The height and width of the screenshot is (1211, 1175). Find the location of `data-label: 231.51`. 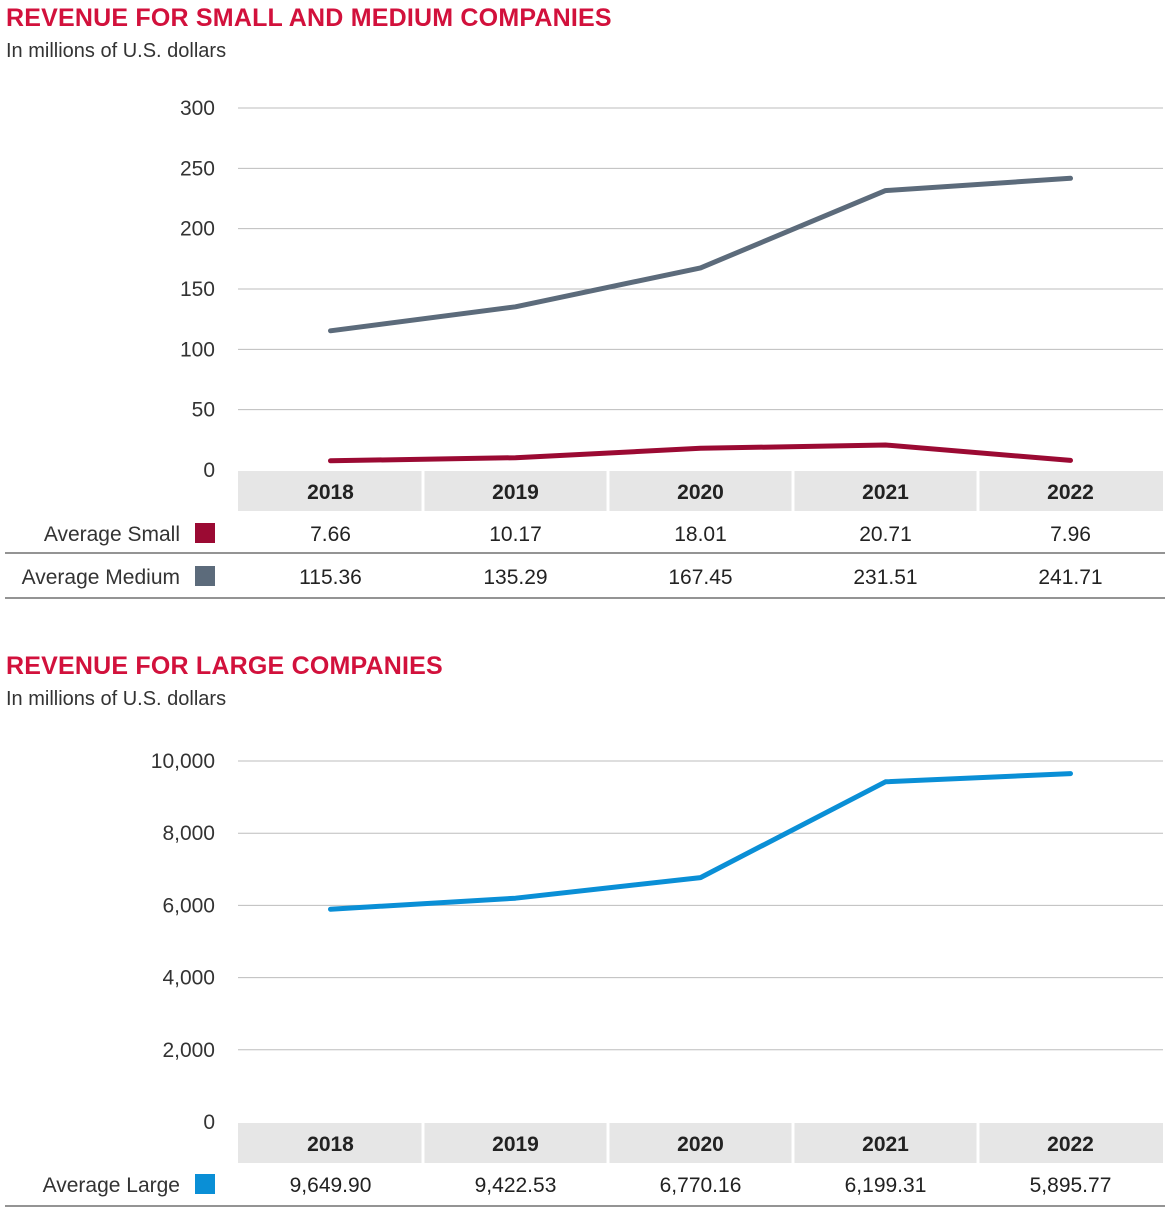

data-label: 231.51 is located at coordinates (885, 577).